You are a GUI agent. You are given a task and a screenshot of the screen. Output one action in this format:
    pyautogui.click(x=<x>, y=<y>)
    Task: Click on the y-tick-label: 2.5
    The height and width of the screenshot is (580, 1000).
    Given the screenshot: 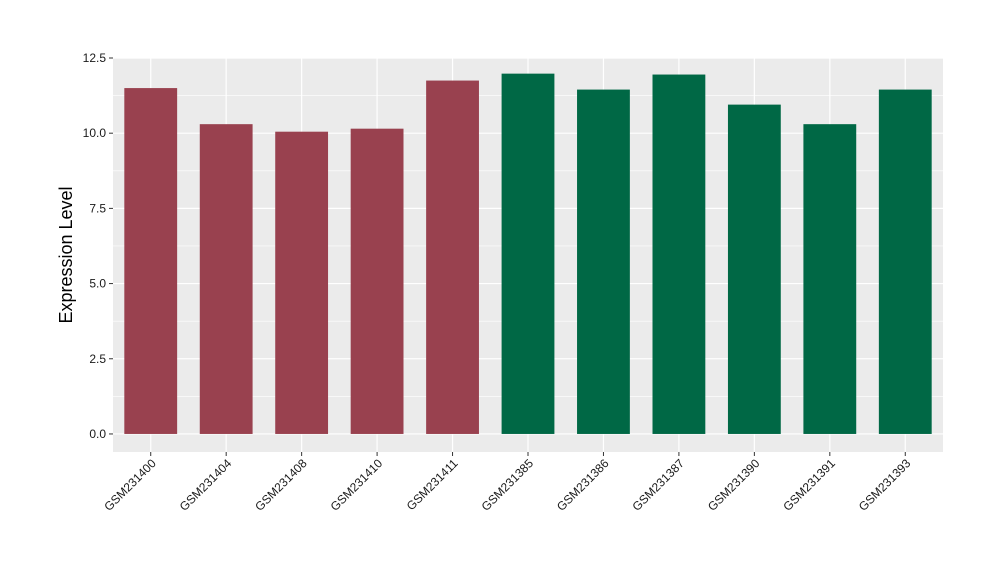 What is the action you would take?
    pyautogui.click(x=97, y=359)
    